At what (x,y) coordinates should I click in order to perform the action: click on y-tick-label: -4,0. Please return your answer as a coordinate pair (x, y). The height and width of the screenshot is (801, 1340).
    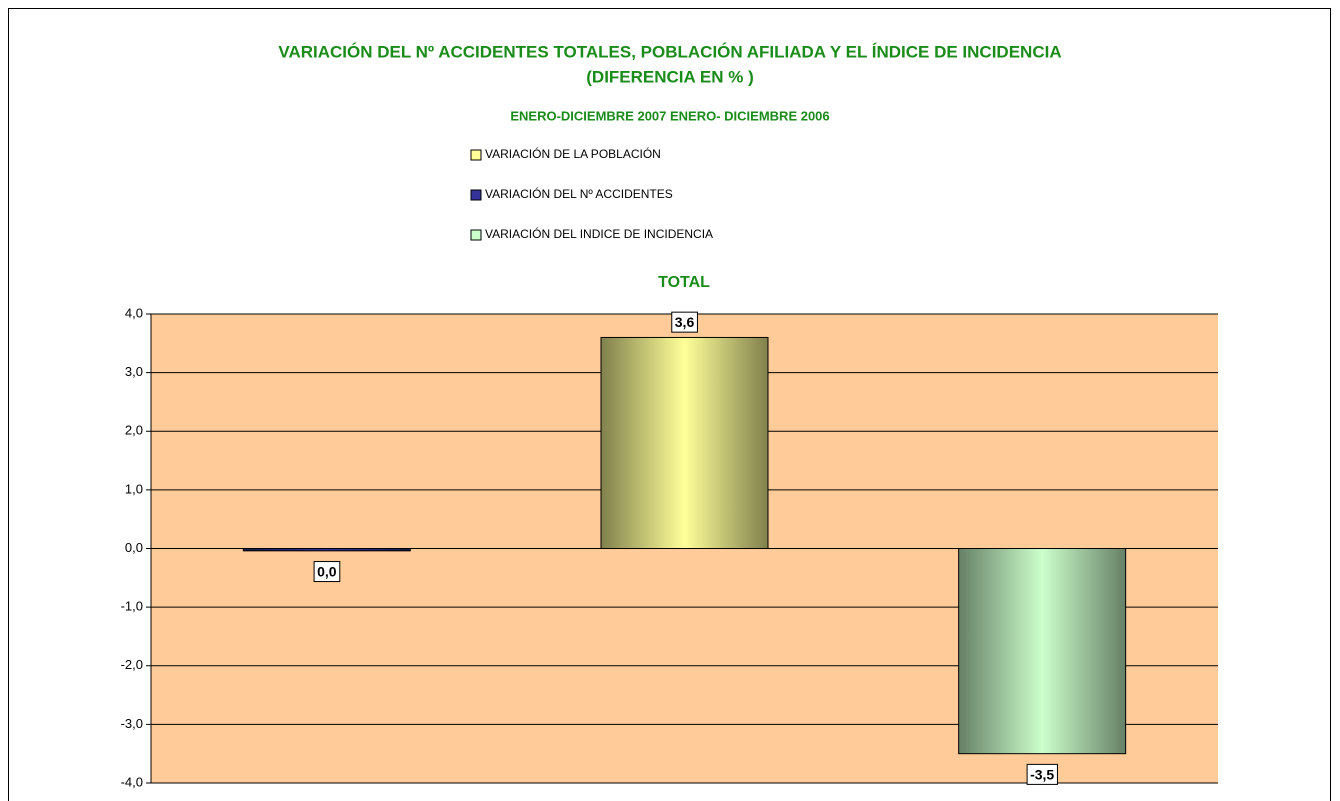
    Looking at the image, I should click on (132, 781).